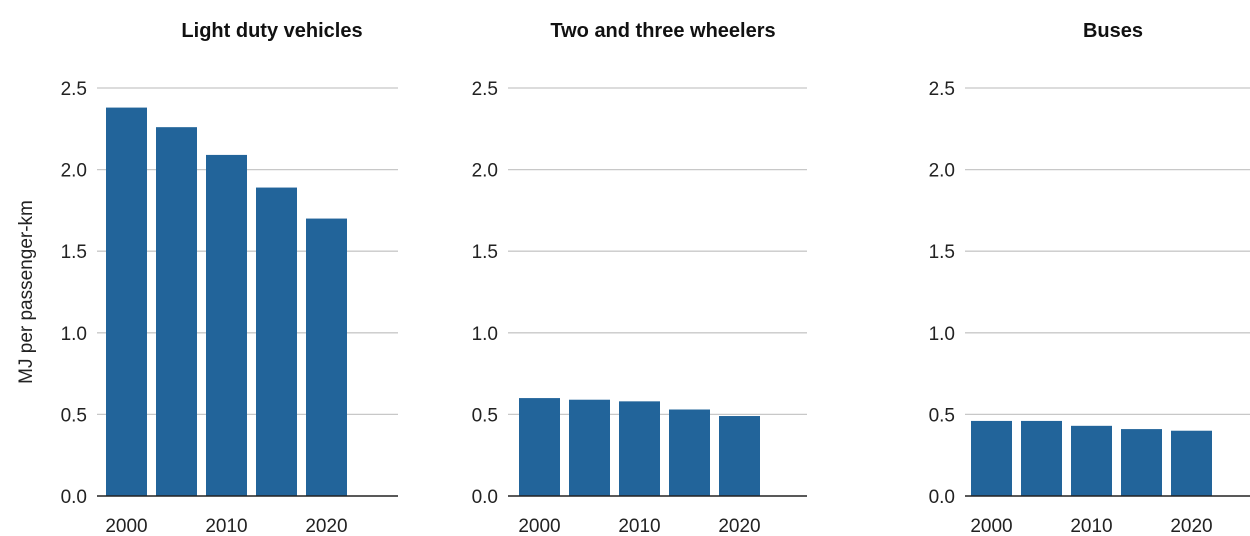  Describe the element at coordinates (26, 292) in the screenshot. I see `y-axis-label: MJ per passenger-km` at that location.